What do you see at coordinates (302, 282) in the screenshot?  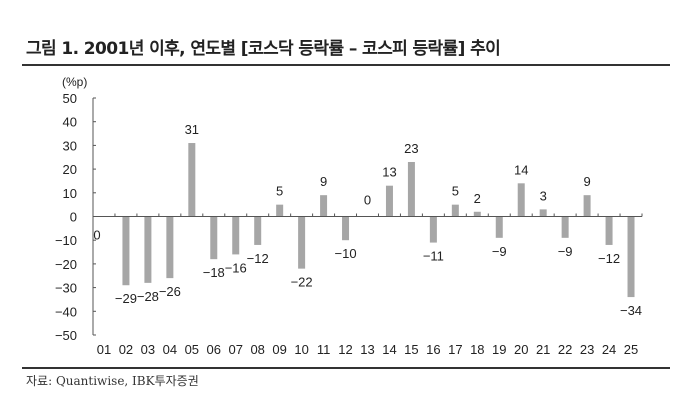 I see `data-label: −22` at bounding box center [302, 282].